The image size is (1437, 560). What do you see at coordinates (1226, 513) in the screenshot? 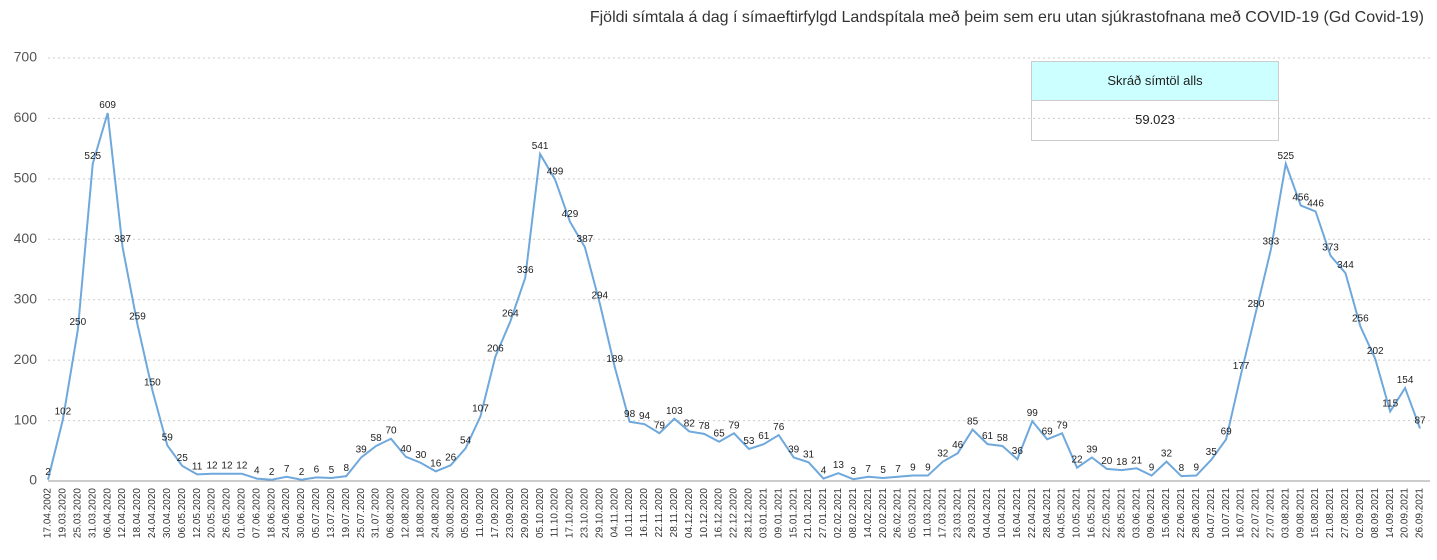
I see `x-tick-label: 10.07.2021` at bounding box center [1226, 513].